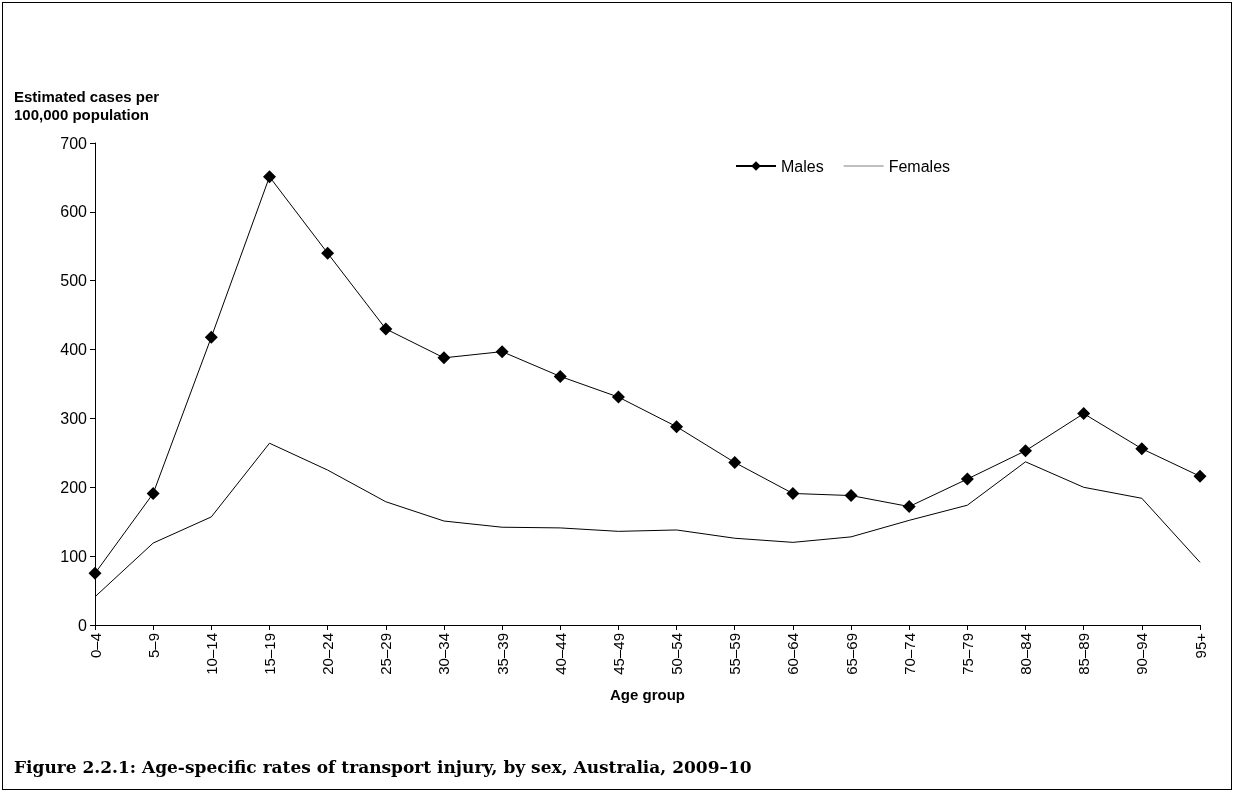  What do you see at coordinates (74, 487) in the screenshot?
I see `y-tick-label: 200` at bounding box center [74, 487].